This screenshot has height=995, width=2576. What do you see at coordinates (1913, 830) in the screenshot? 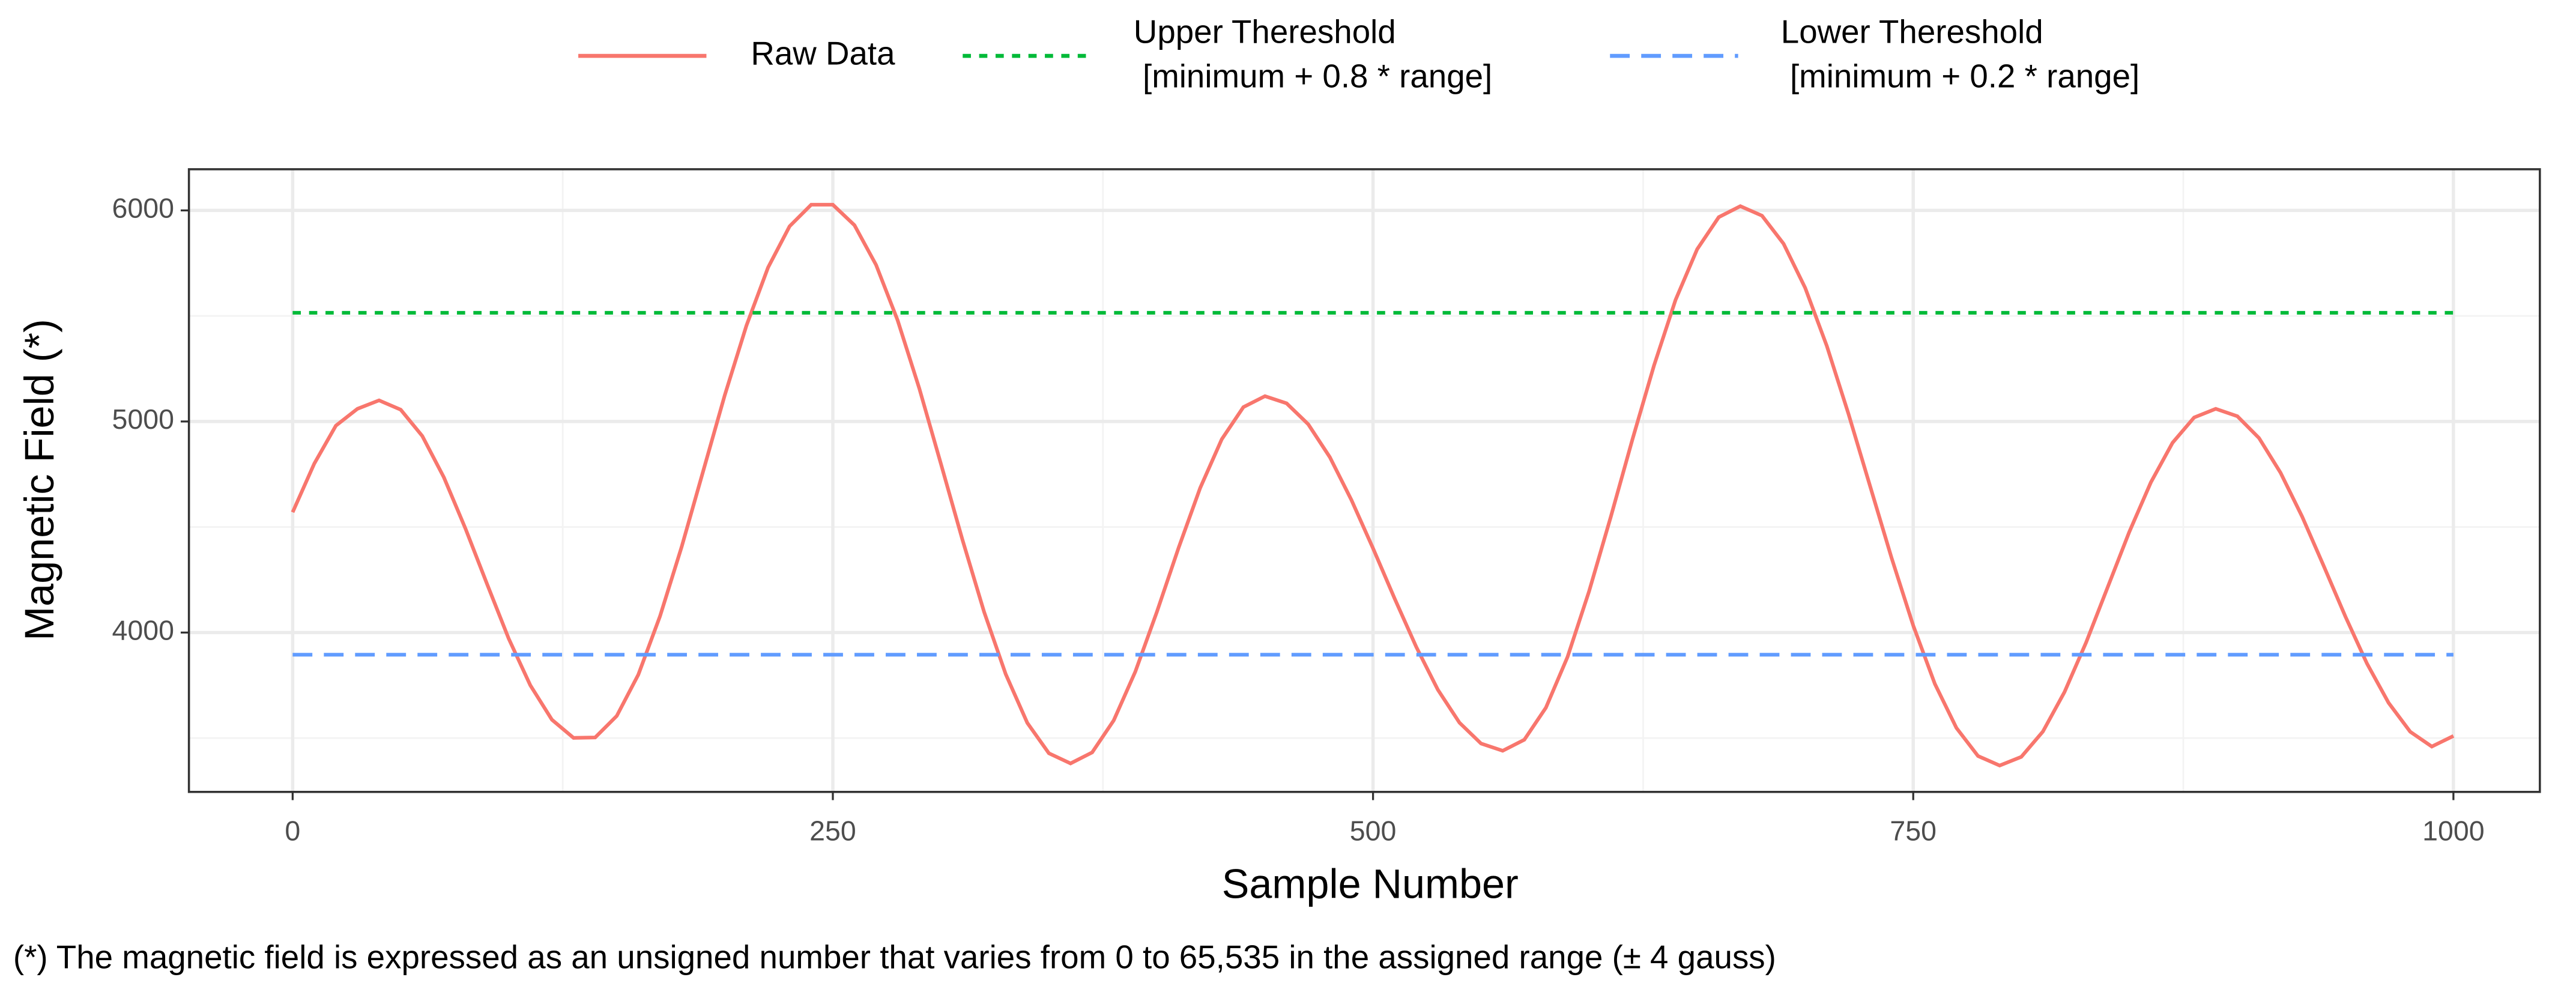
I see `x-tick-label: 750` at bounding box center [1913, 830].